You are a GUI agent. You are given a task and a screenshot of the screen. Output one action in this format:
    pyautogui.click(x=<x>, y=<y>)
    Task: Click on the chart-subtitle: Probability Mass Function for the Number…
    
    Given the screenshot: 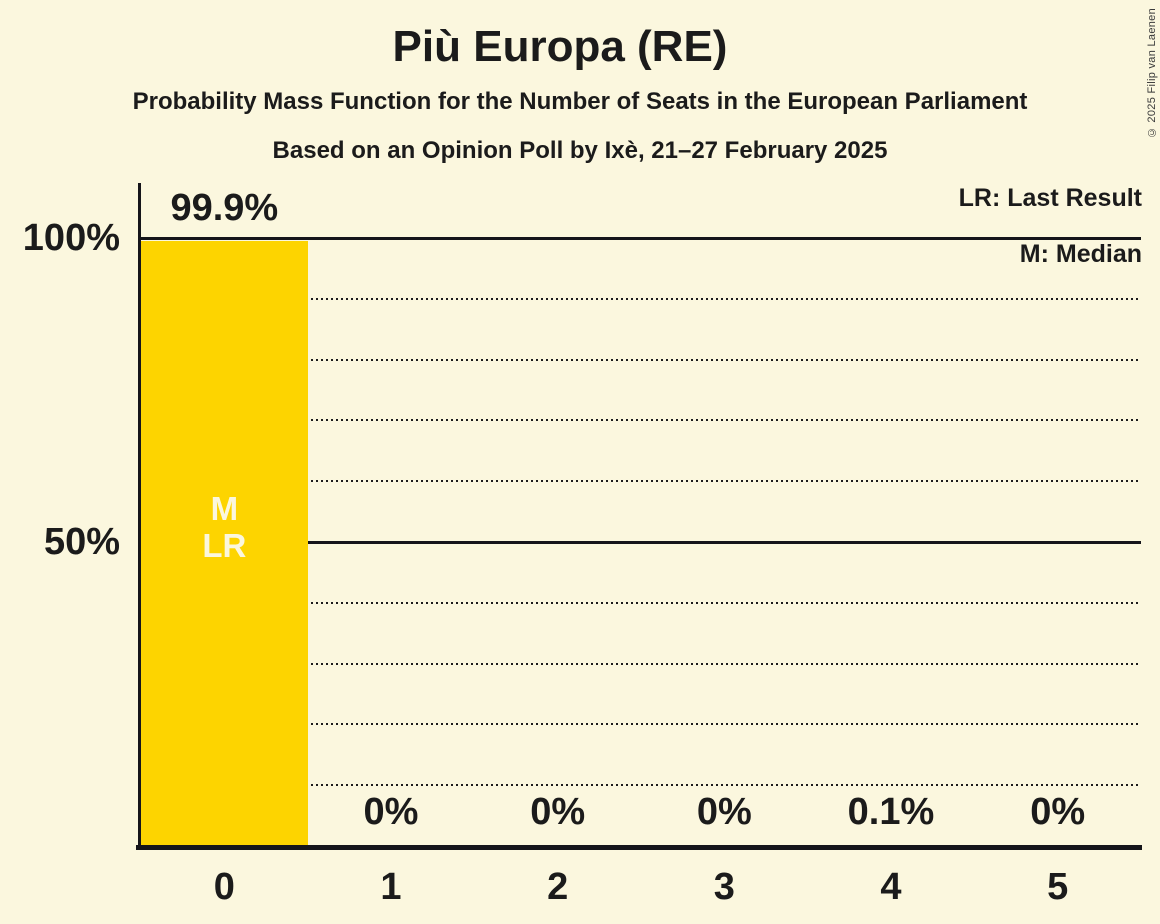 What is the action you would take?
    pyautogui.click(x=580, y=101)
    